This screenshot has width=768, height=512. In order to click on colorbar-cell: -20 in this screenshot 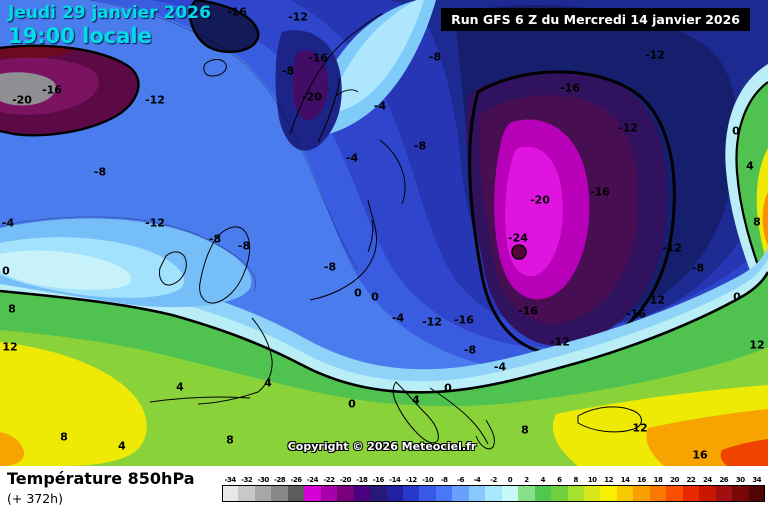, I will do `click(345, 488)`.